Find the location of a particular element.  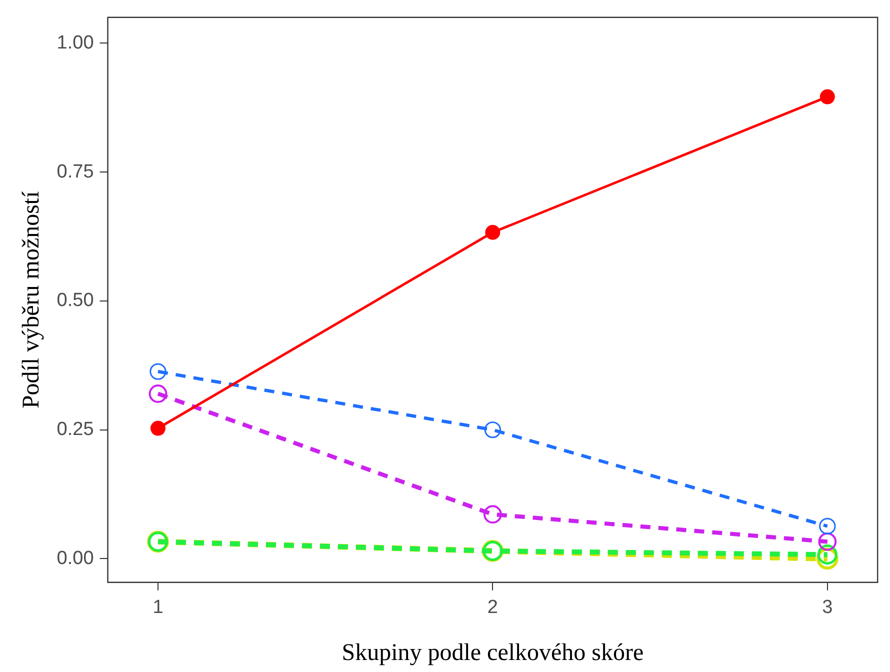

y-tick-label: 0.50 is located at coordinates (75, 301).